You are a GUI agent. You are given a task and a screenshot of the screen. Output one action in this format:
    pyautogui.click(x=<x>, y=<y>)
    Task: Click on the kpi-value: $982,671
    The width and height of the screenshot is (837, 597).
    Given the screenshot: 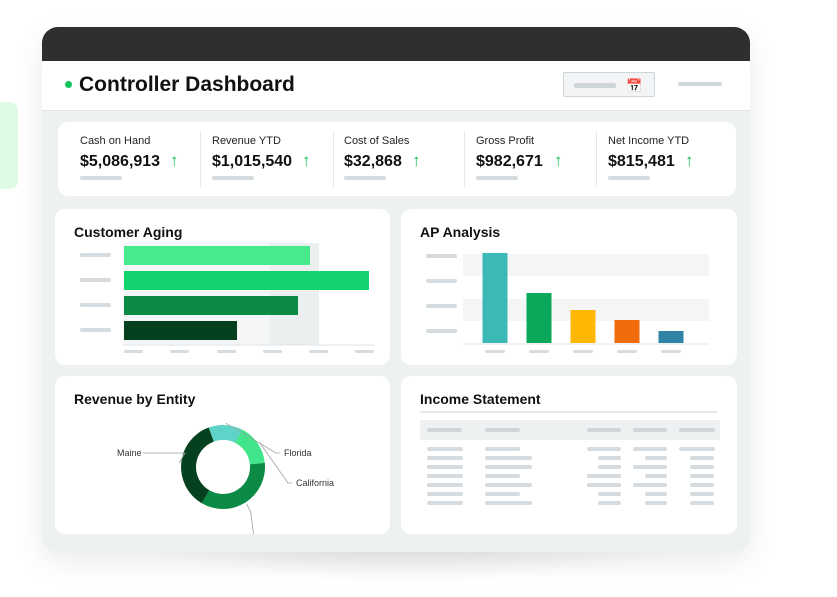 What is the action you would take?
    pyautogui.click(x=509, y=161)
    